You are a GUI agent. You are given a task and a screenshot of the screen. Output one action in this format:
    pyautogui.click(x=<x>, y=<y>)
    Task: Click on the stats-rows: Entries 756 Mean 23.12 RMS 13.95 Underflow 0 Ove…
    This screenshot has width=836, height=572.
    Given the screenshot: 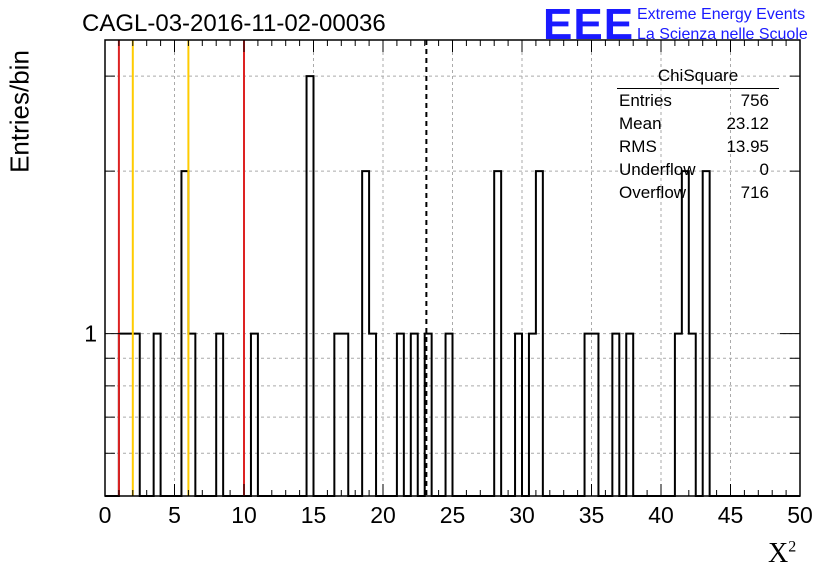 What is the action you would take?
    pyautogui.click(x=695, y=146)
    